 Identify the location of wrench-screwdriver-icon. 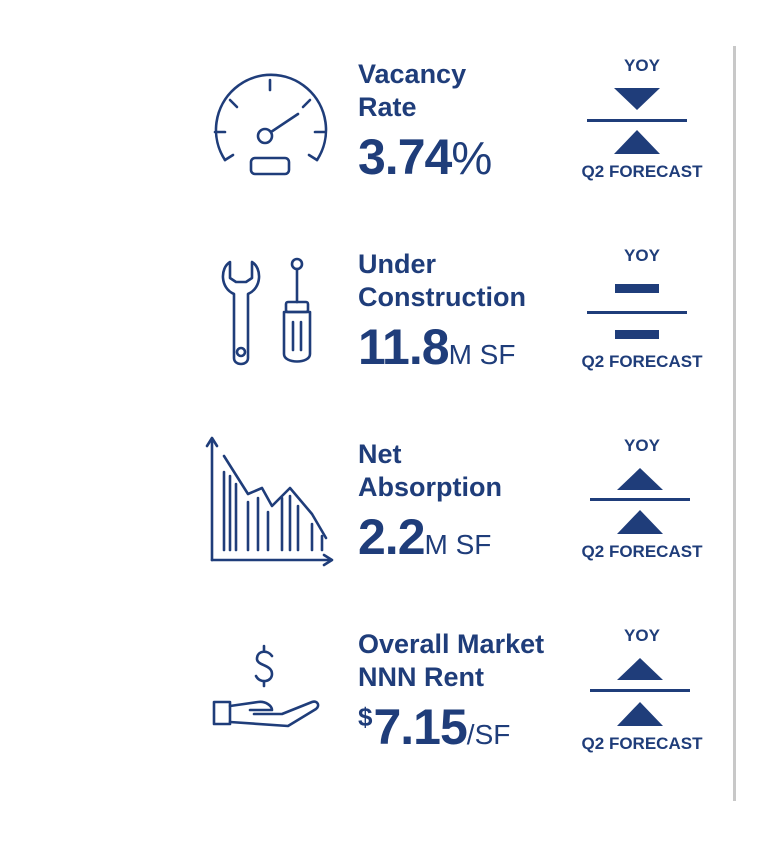
(270, 320).